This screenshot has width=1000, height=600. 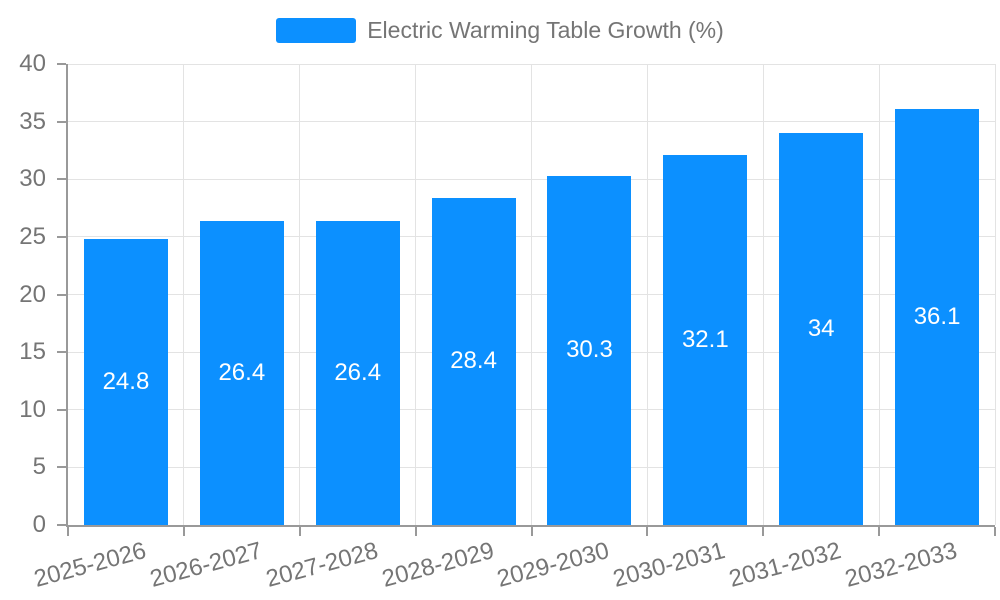 What do you see at coordinates (32, 294) in the screenshot?
I see `y-axis-tick-label: 20` at bounding box center [32, 294].